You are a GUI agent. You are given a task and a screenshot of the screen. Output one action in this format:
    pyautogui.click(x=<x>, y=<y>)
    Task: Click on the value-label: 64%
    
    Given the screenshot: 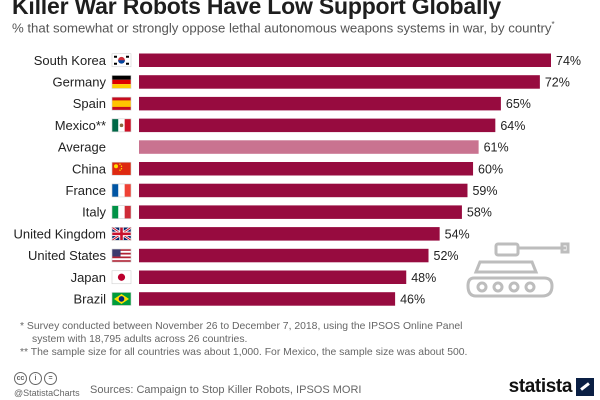 What is the action you would take?
    pyautogui.click(x=512, y=126)
    